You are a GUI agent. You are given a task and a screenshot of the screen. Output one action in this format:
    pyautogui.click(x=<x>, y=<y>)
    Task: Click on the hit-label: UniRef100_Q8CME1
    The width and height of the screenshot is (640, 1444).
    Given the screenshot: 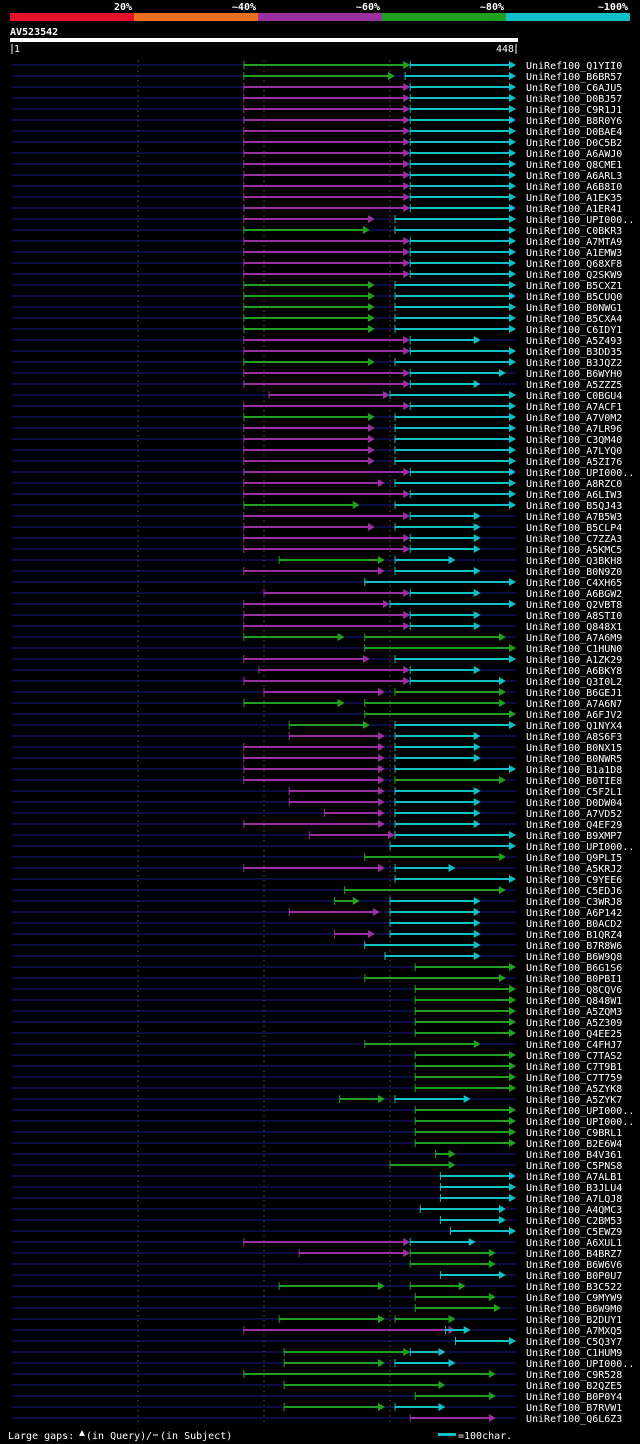 What is the action you would take?
    pyautogui.click(x=574, y=165)
    